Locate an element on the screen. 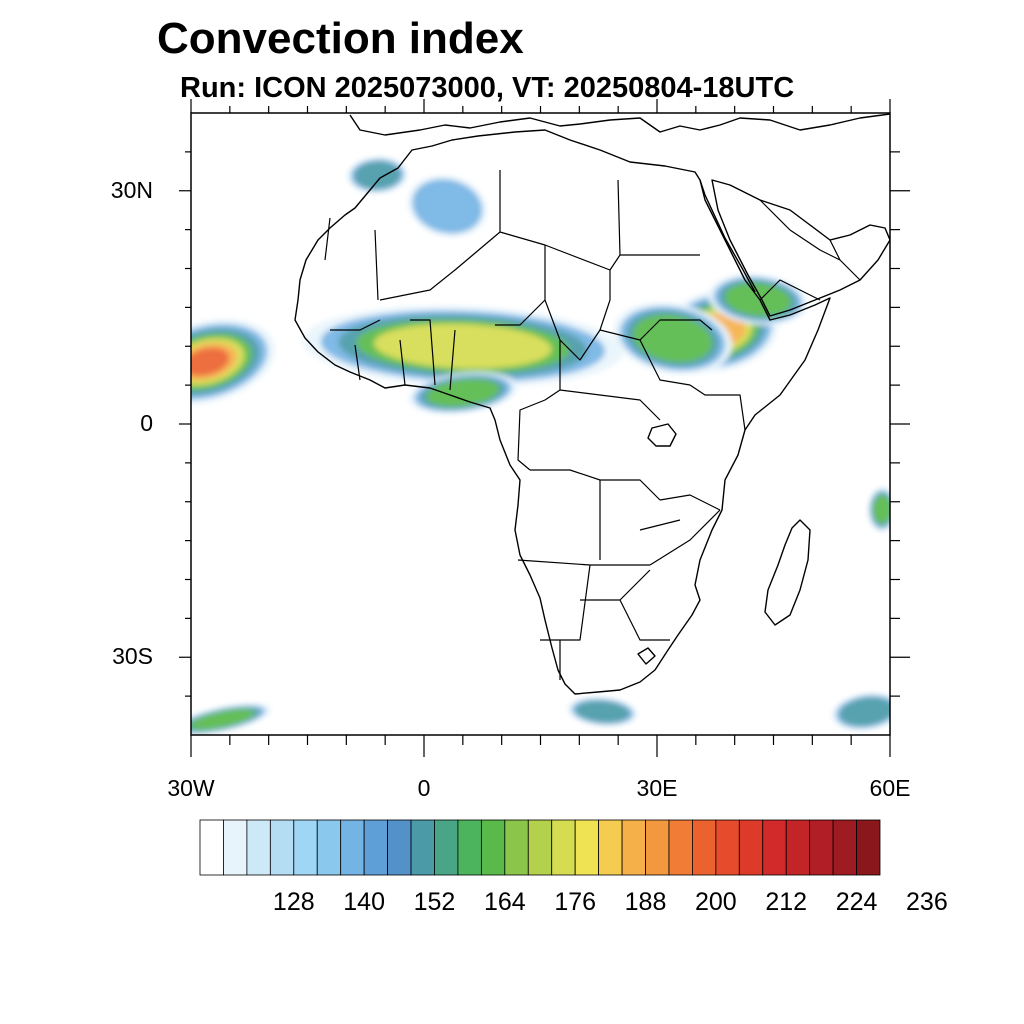 The height and width of the screenshot is (1024, 1024). colorbar-tick-label: 152 is located at coordinates (434, 902).